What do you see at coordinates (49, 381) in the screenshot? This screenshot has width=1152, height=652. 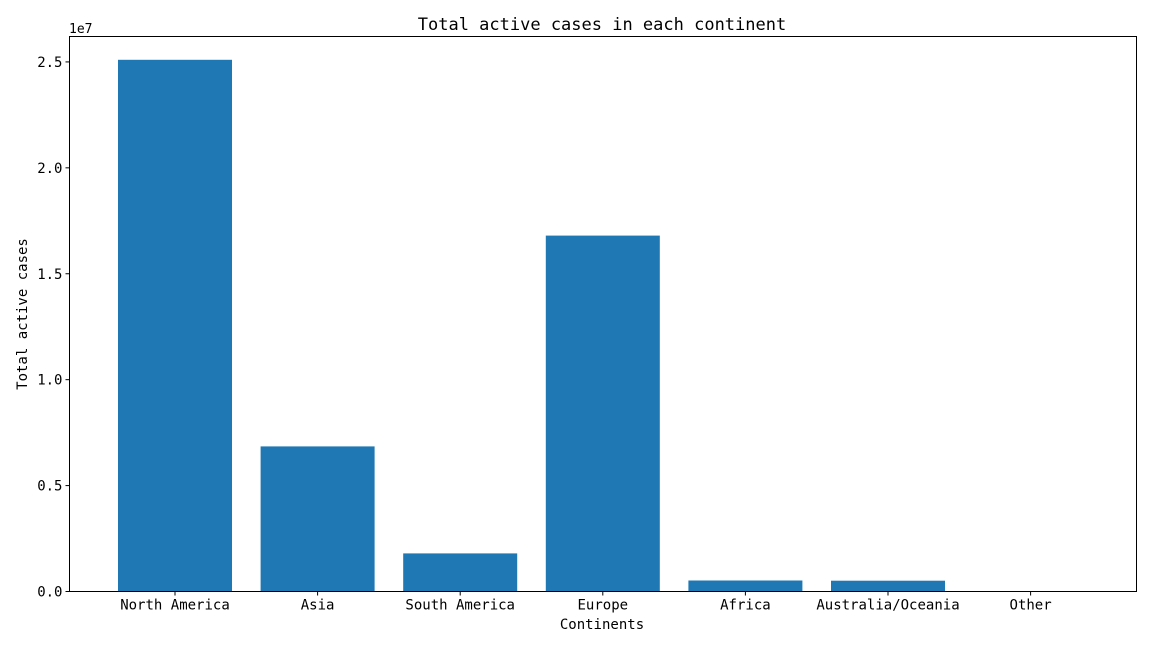 I see `y-tick-label: 1.0` at bounding box center [49, 381].